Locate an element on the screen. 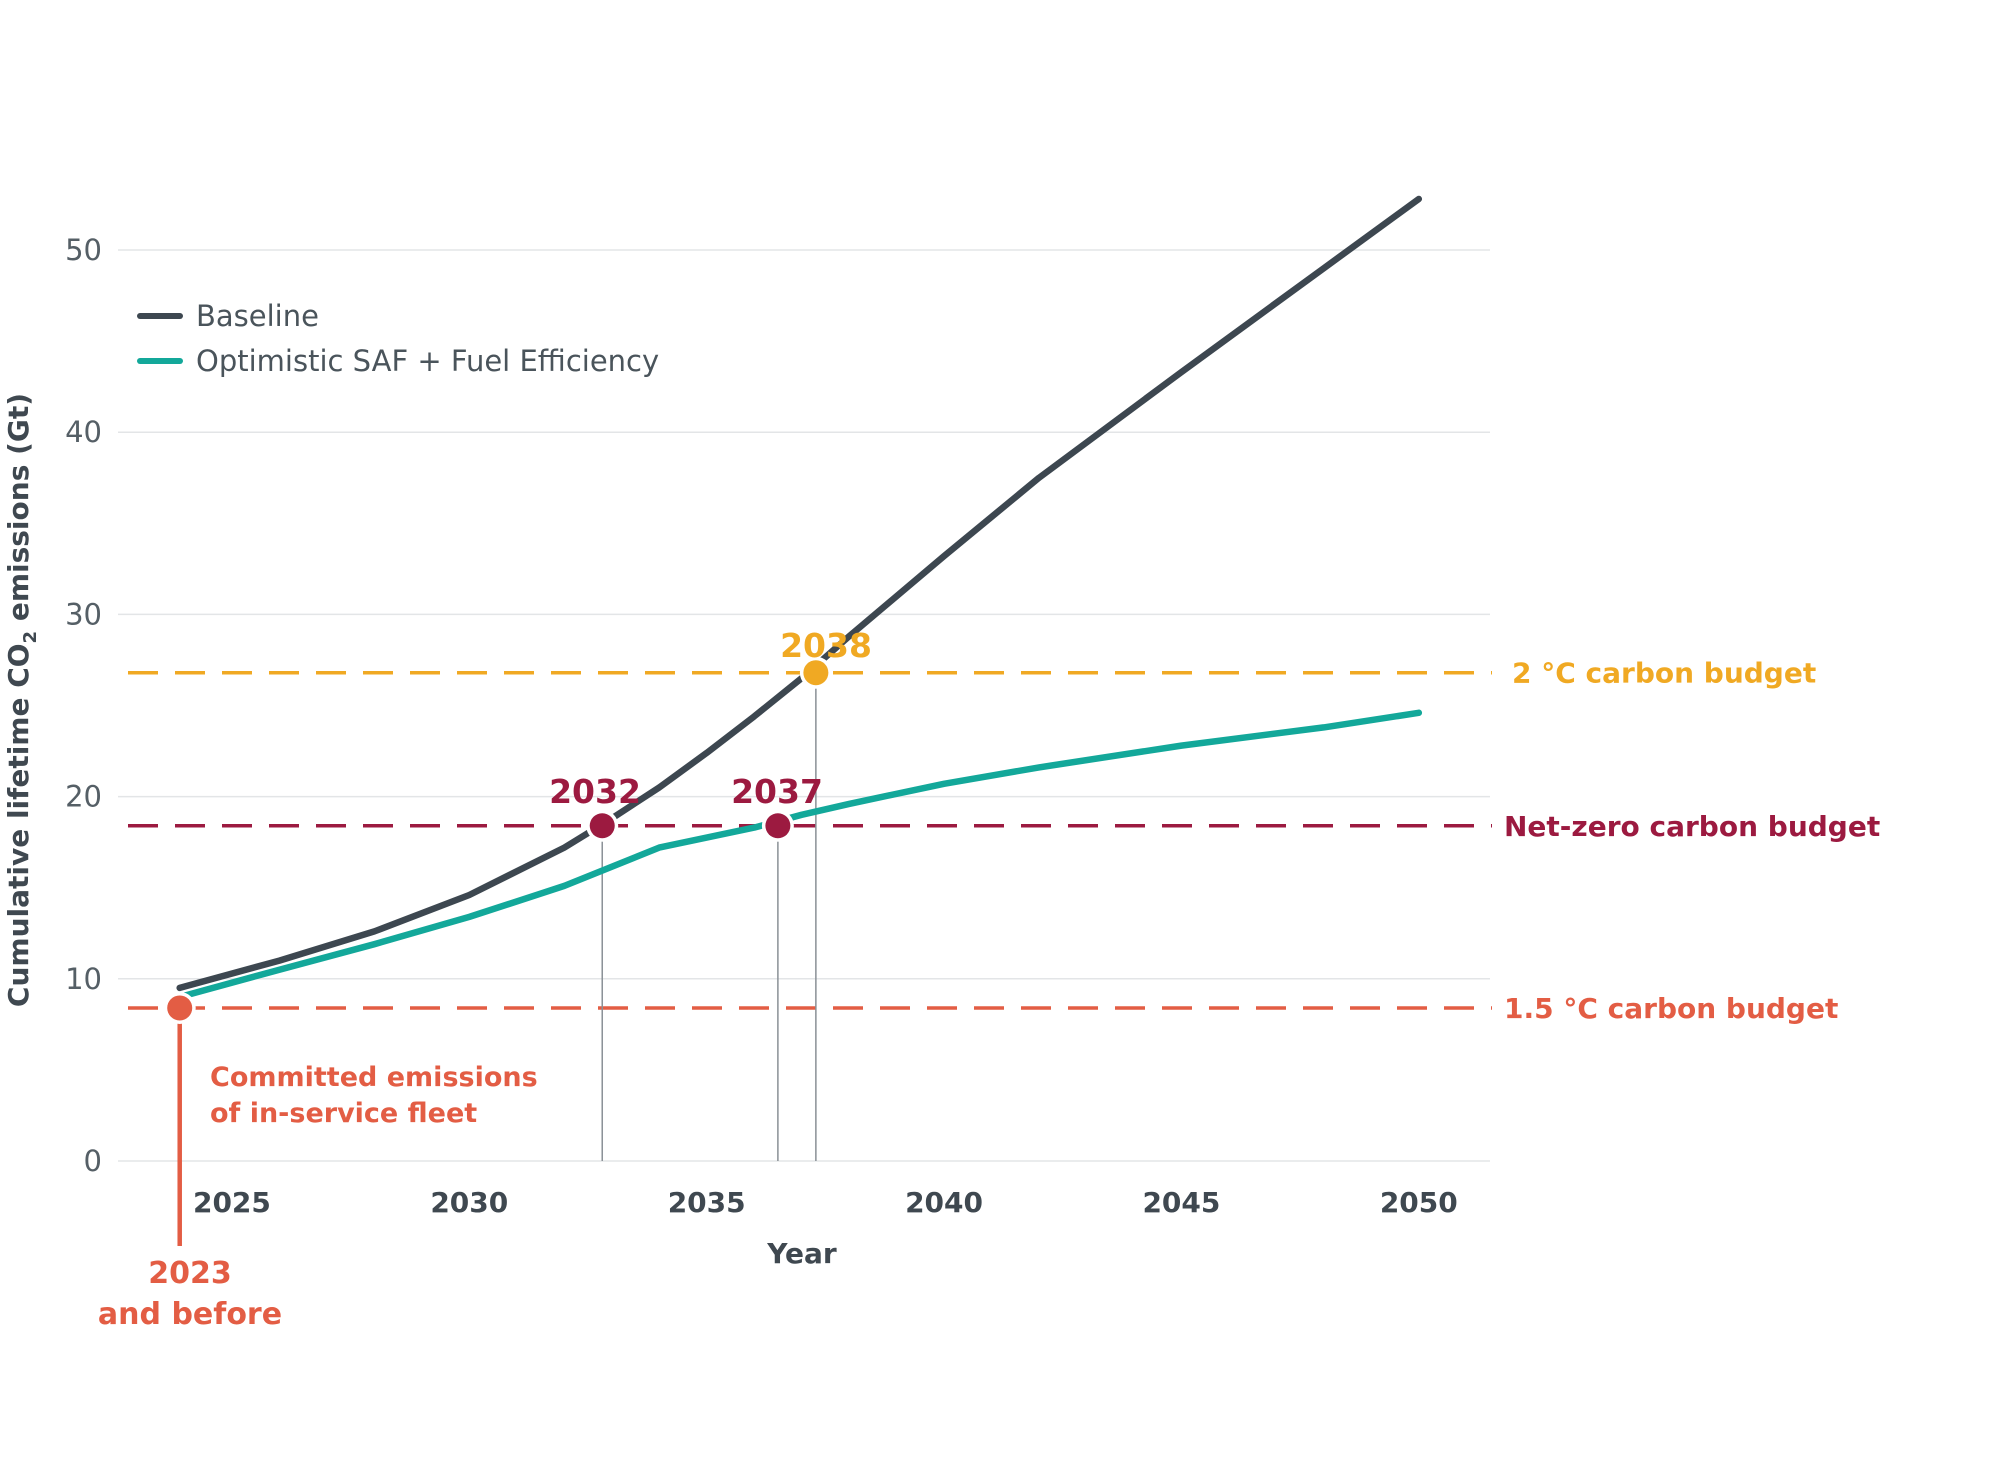 Image resolution: width=2000 pixels, height=1474 pixels. budget-label: Net-zero carbon budget is located at coordinates (1692, 826).